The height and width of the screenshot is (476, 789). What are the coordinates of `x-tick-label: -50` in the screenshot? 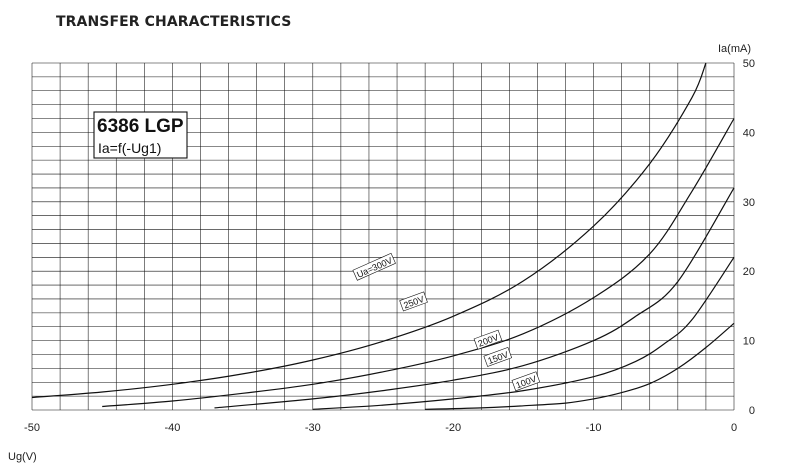 It's located at (32, 428).